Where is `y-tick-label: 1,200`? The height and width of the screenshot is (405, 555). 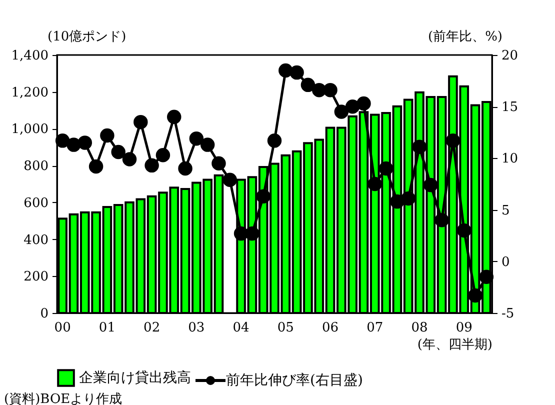 y-tick-label: 1,200 is located at coordinates (29, 92).